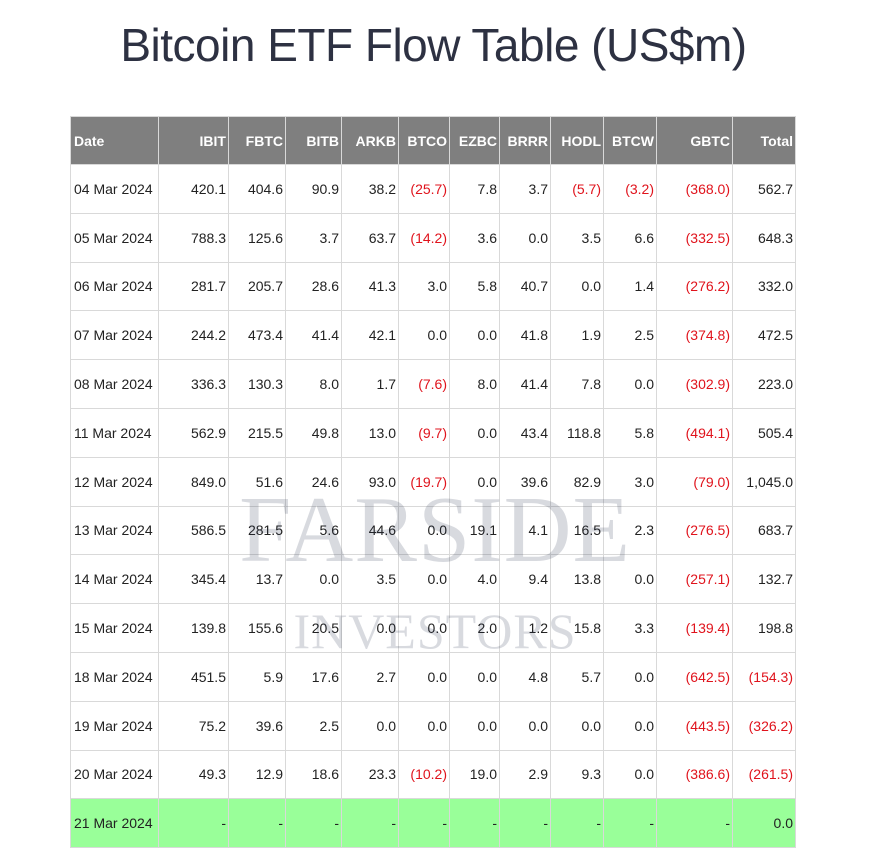  Describe the element at coordinates (313, 237) in the screenshot. I see `cell-bitb: 3.7` at that location.